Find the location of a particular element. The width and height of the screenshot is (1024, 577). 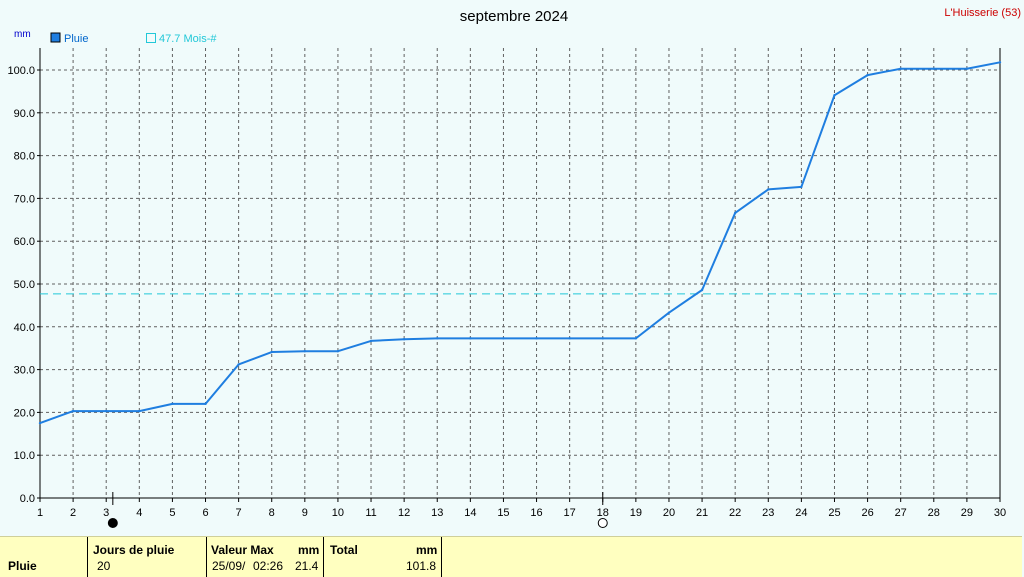

x-tick-label: 5 is located at coordinates (172, 513).